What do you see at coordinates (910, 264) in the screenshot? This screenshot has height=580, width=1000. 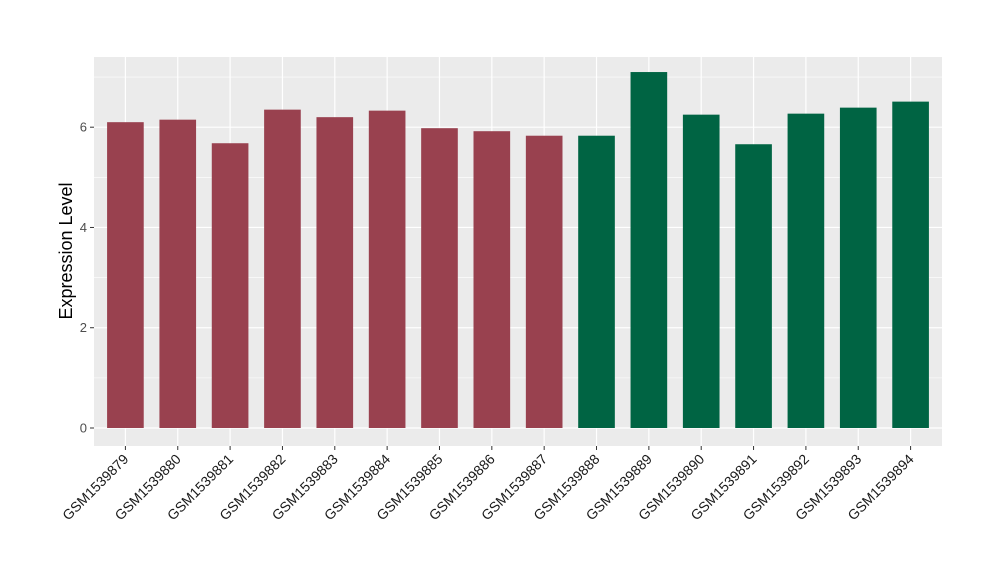 I see `bar-GSM1539894` at bounding box center [910, 264].